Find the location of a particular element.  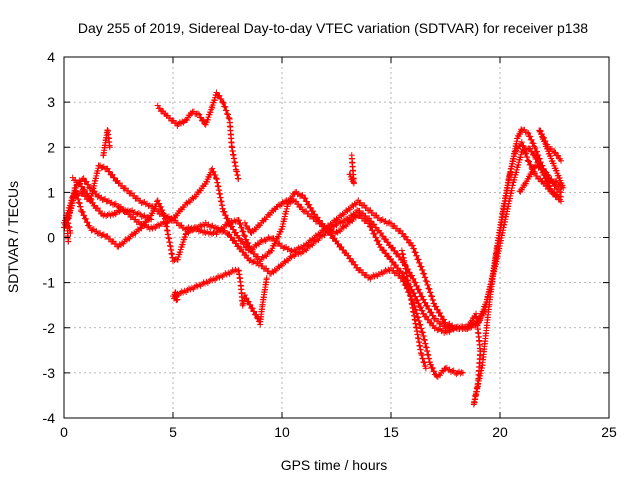

y-tick-label: 3 is located at coordinates (51, 102).